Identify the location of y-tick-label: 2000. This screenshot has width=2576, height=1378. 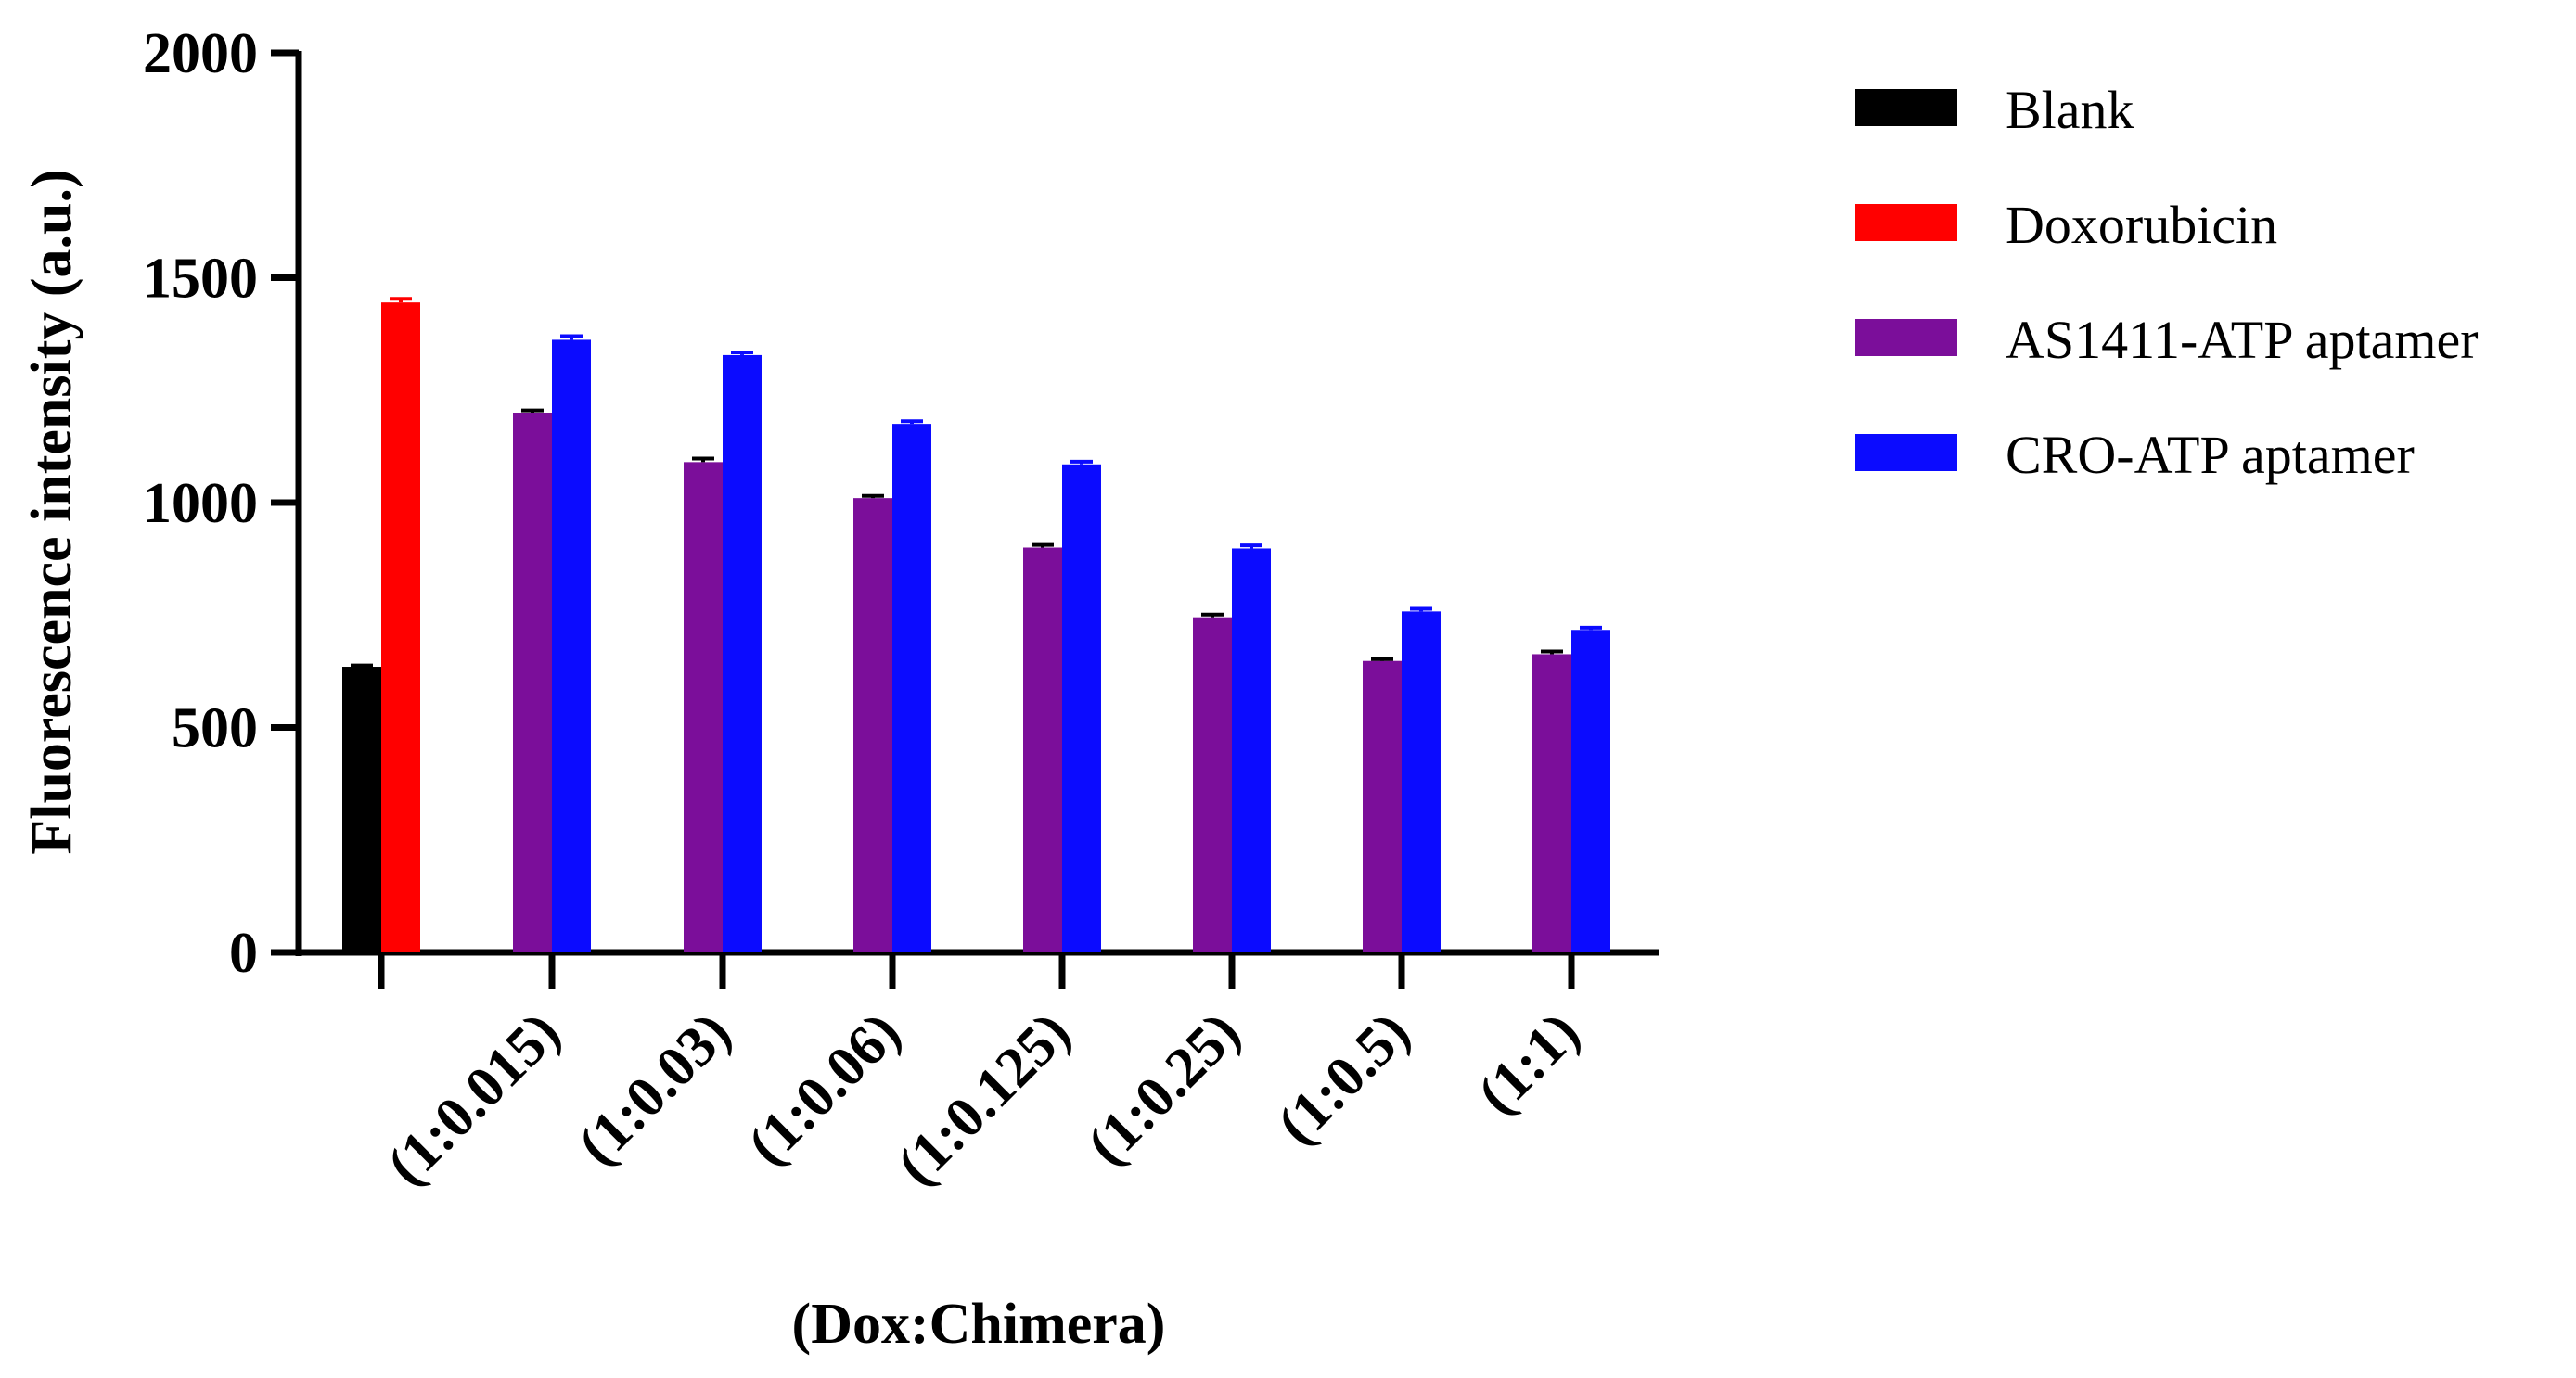
(200, 53).